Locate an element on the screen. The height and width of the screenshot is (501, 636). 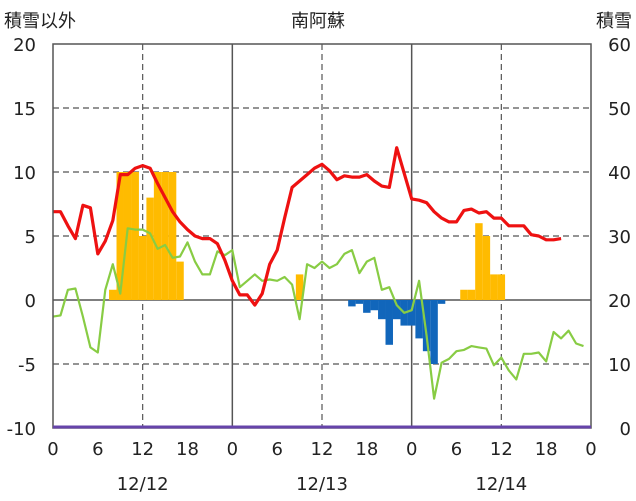
right-tick-label-3: 30 is located at coordinates (619, 237).